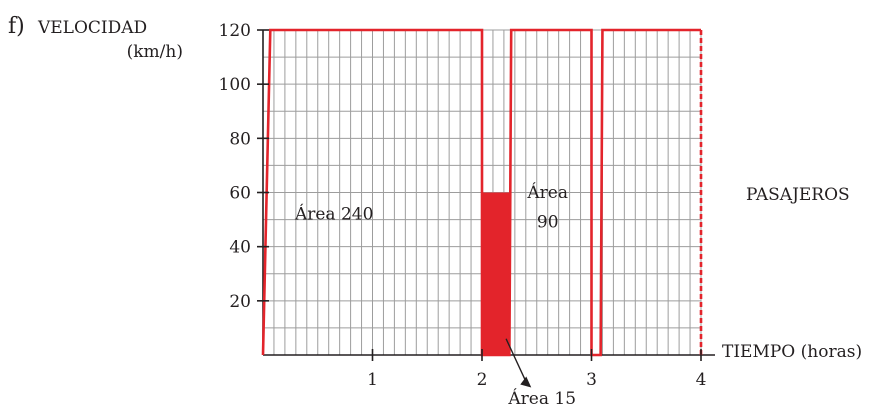 This screenshot has width=883, height=420. Describe the element at coordinates (16, 26) in the screenshot. I see `panel-label: f)` at that location.